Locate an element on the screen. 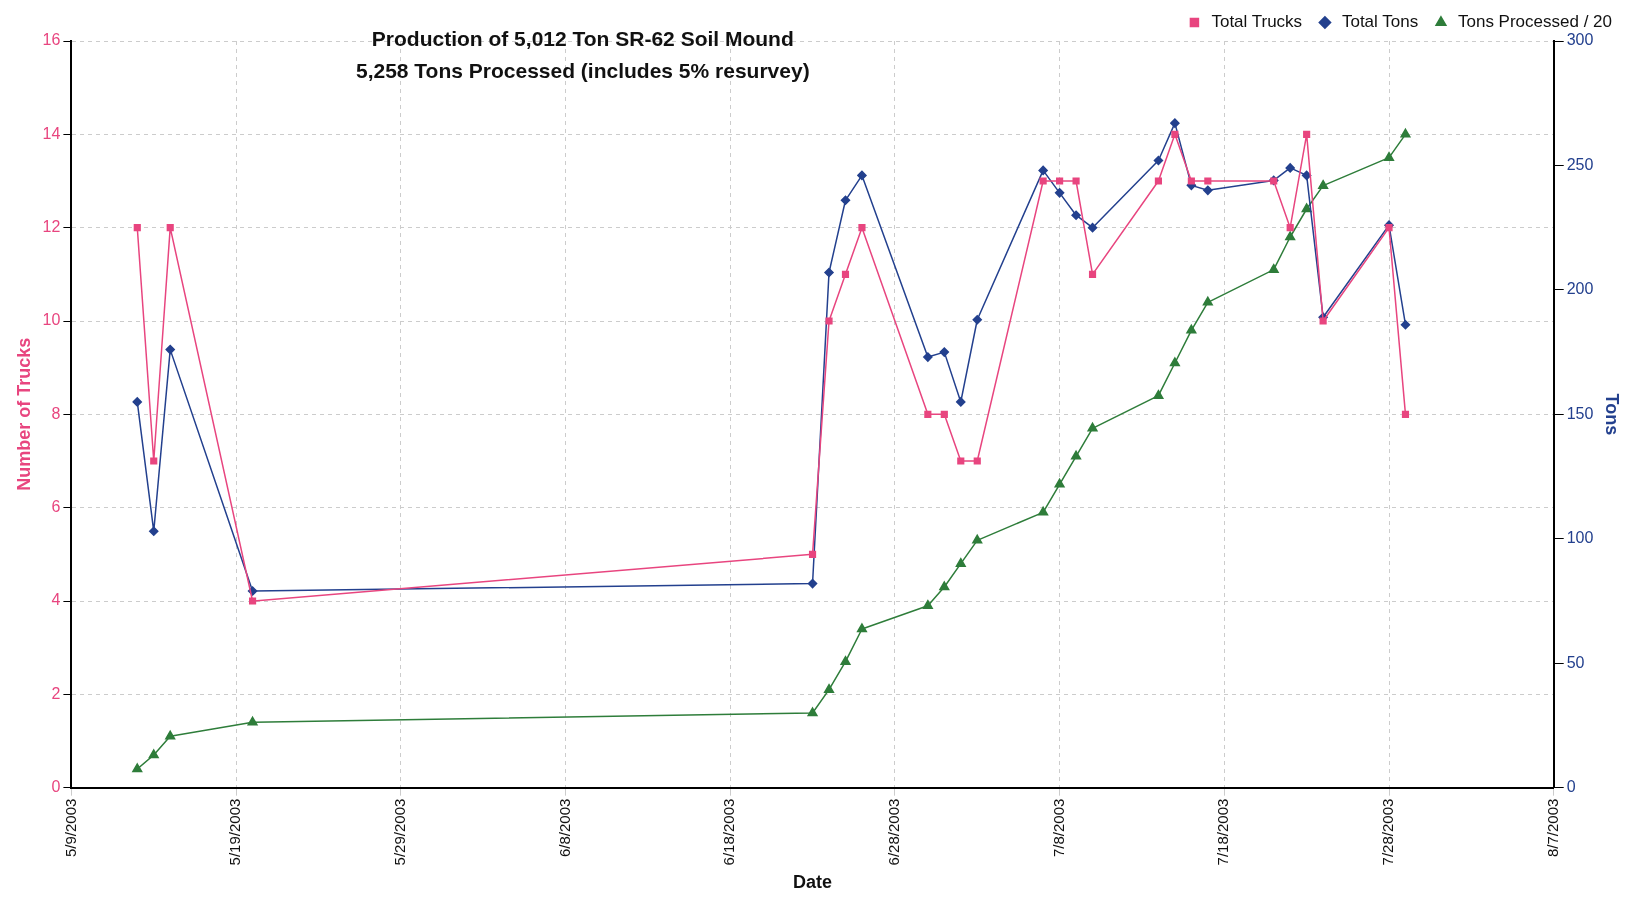  x-tick-label: 8/7/2003 is located at coordinates (1552, 828).